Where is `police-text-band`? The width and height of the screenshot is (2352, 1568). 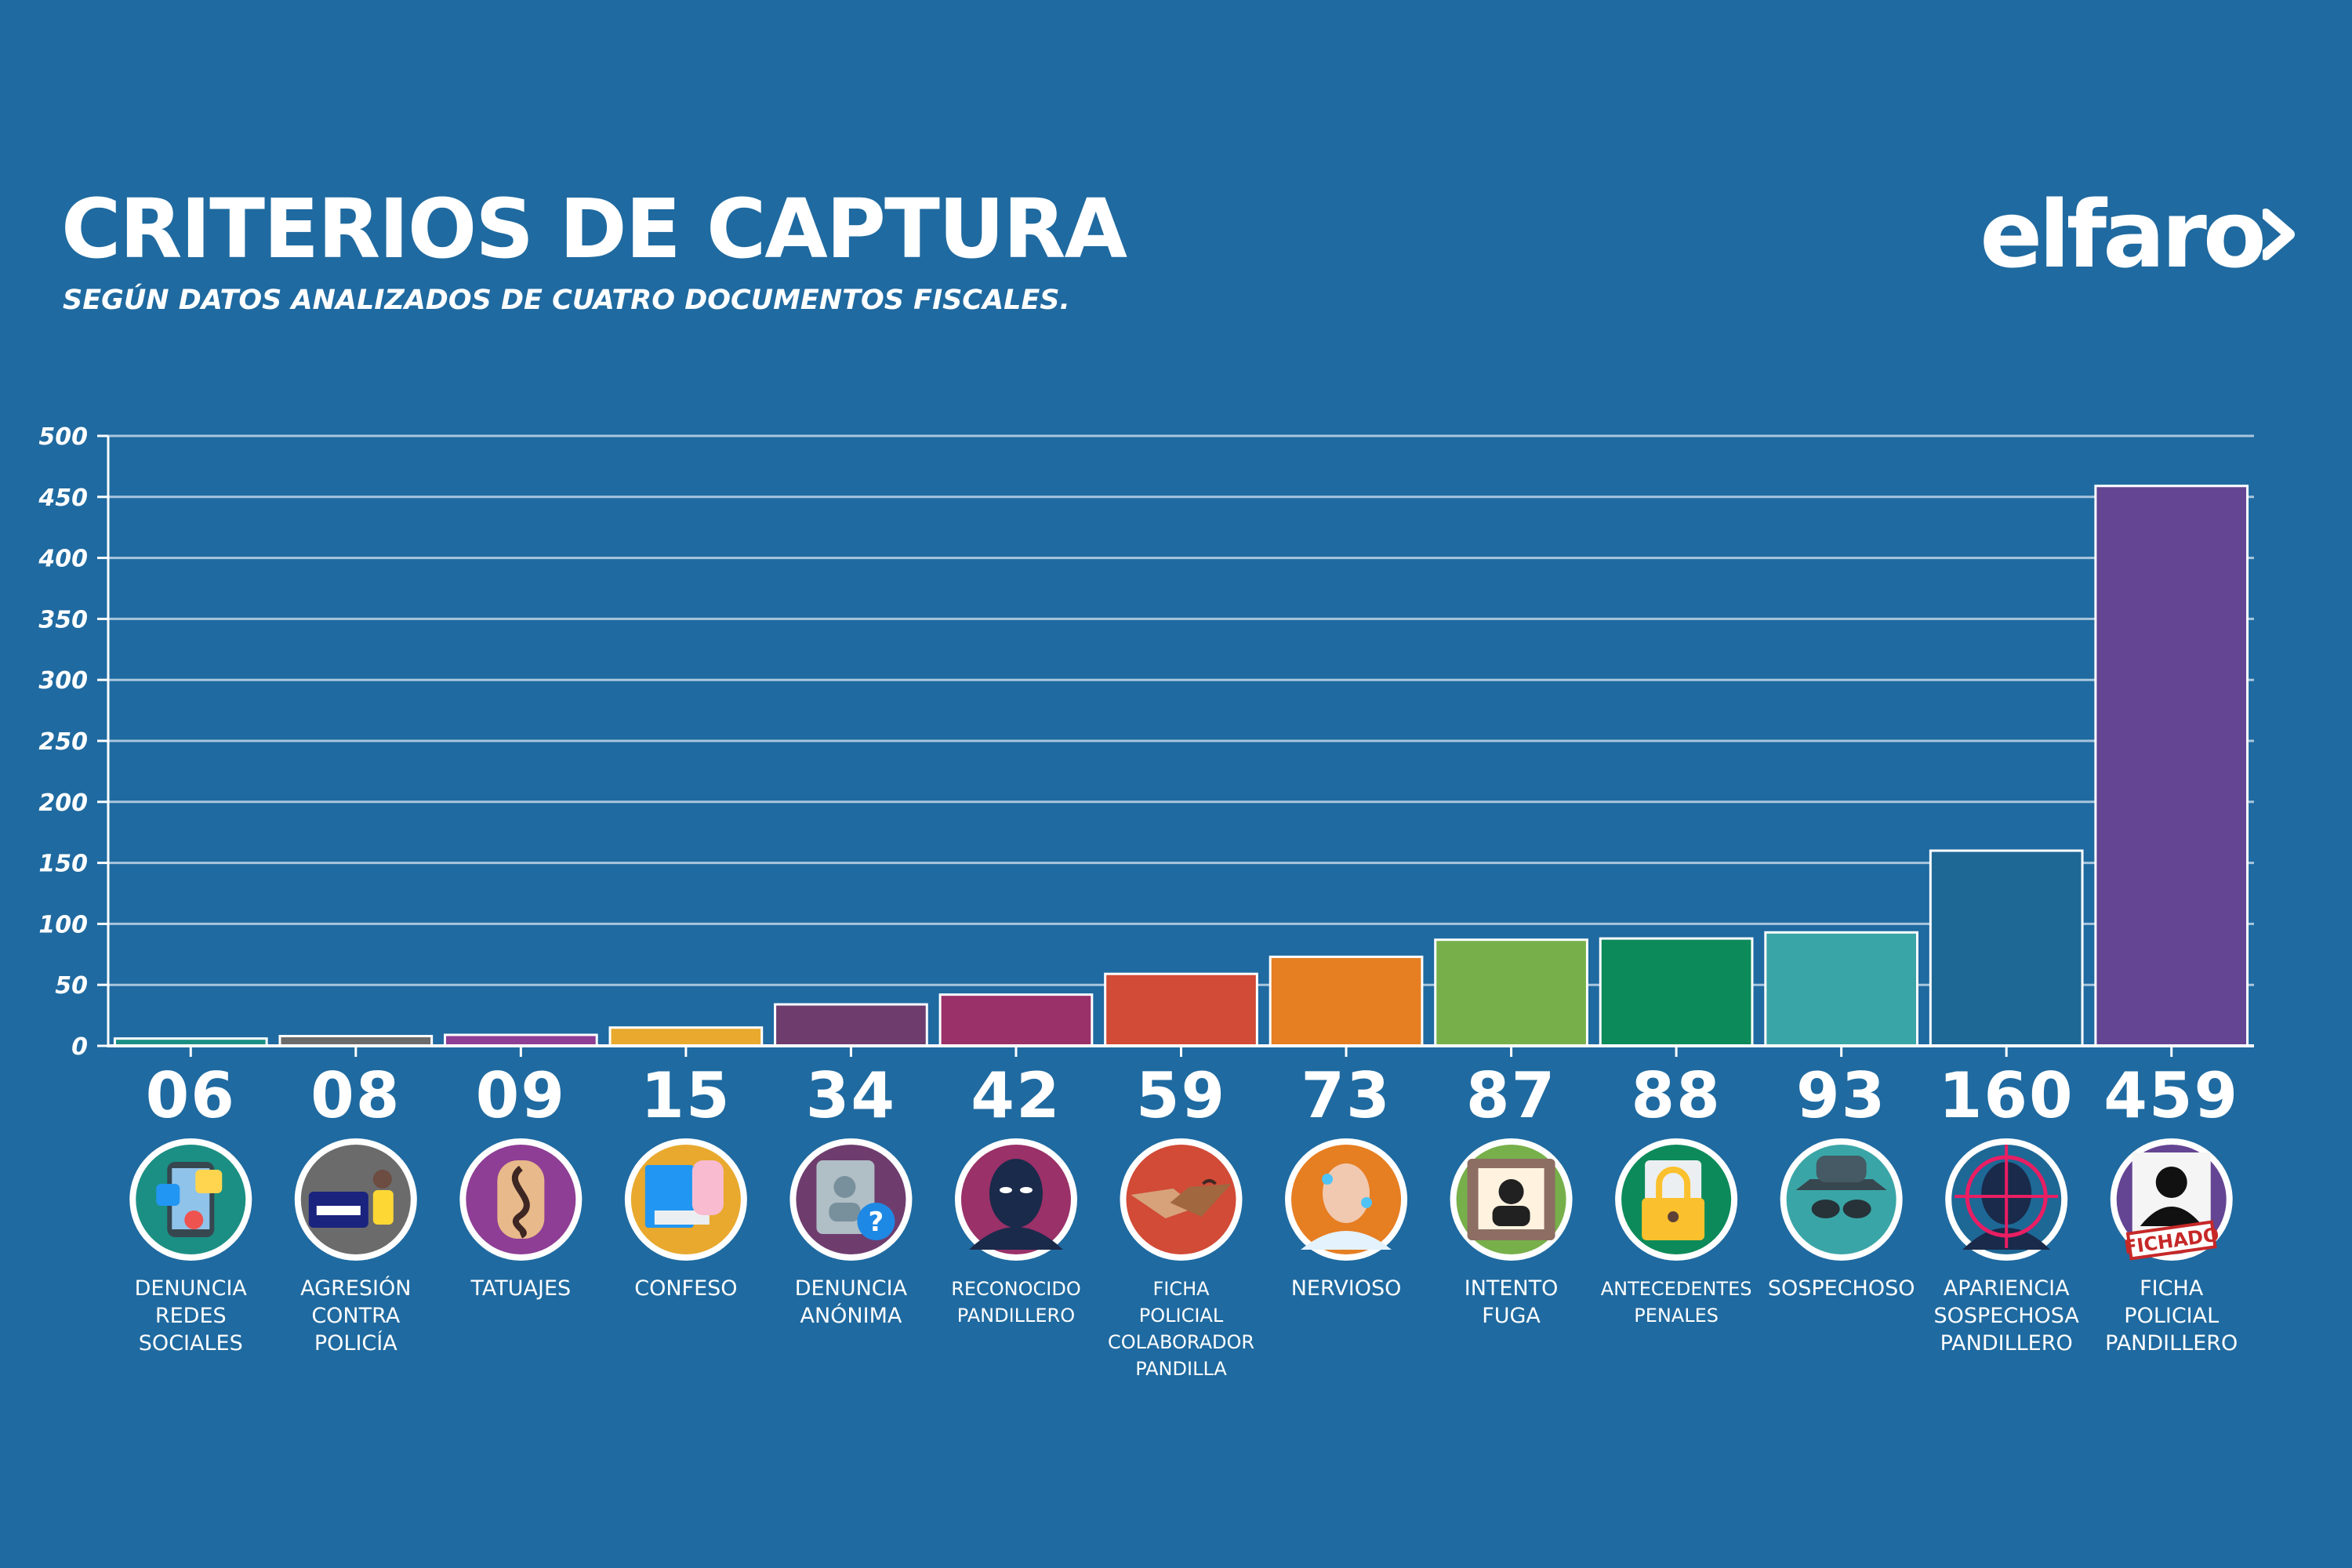
police-text-band is located at coordinates (338, 1210).